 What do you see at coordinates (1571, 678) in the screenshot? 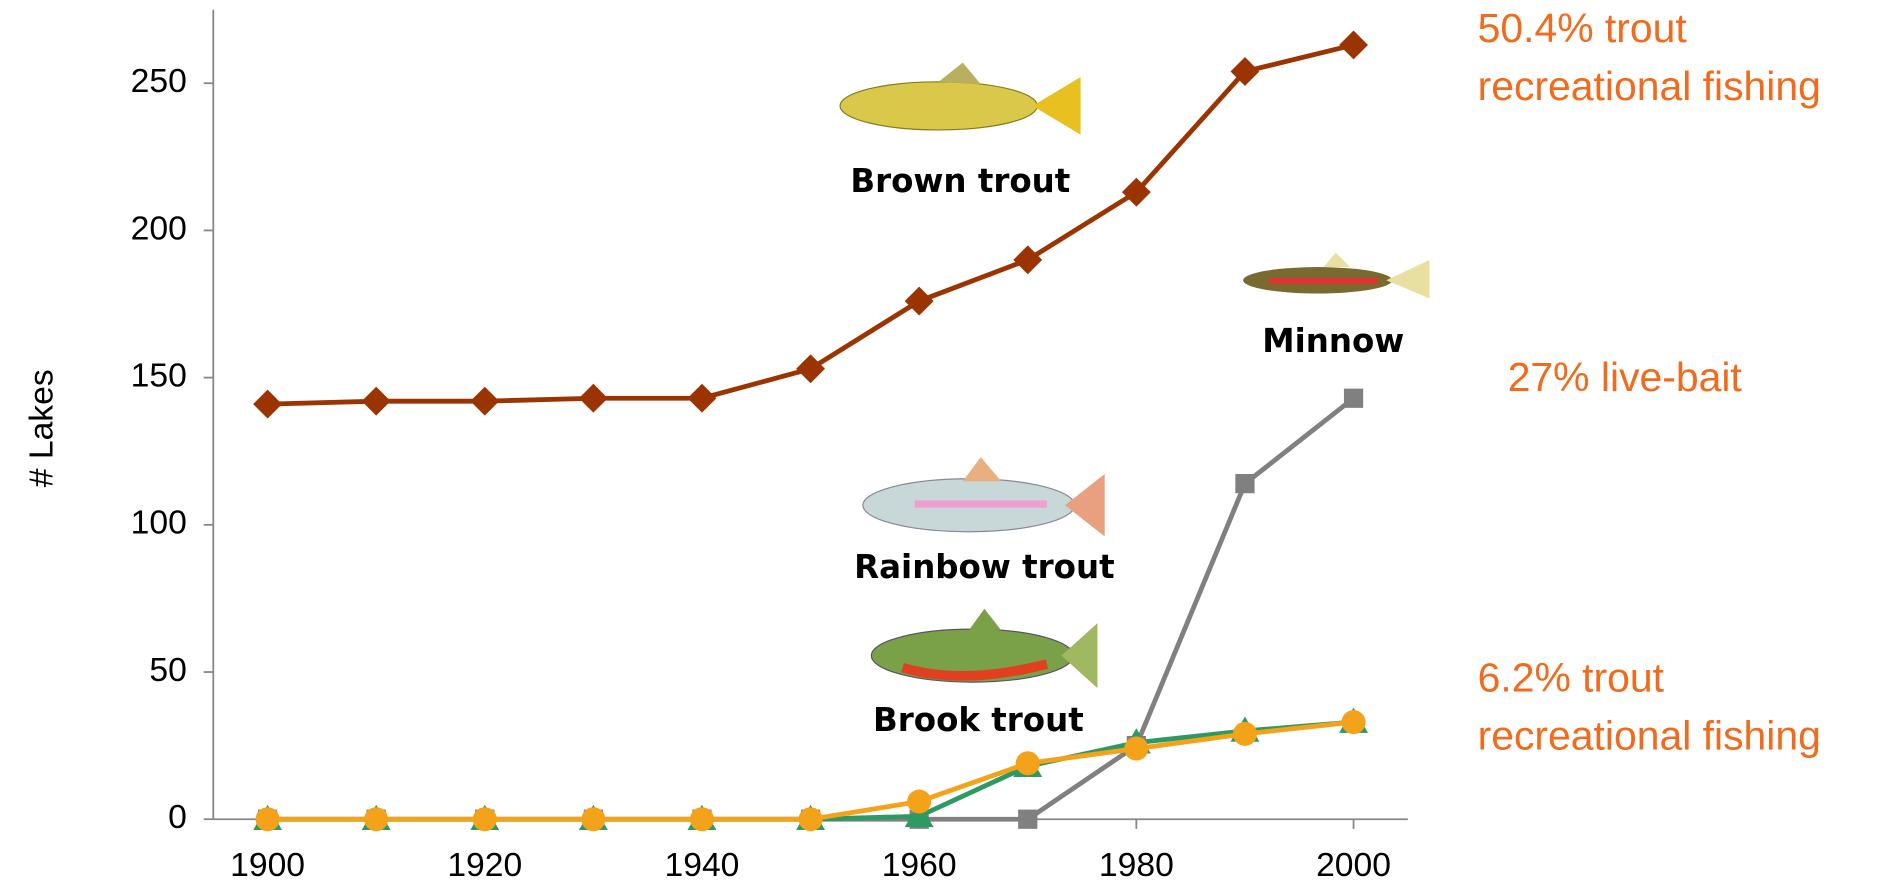
I see `annotation: 6.2% trout` at bounding box center [1571, 678].